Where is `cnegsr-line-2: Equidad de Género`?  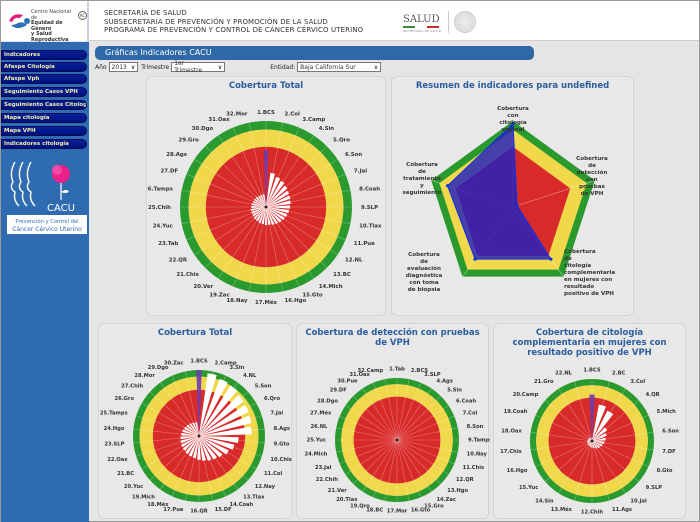 cnegsr-line-2: Equidad de Género is located at coordinates (47, 26).